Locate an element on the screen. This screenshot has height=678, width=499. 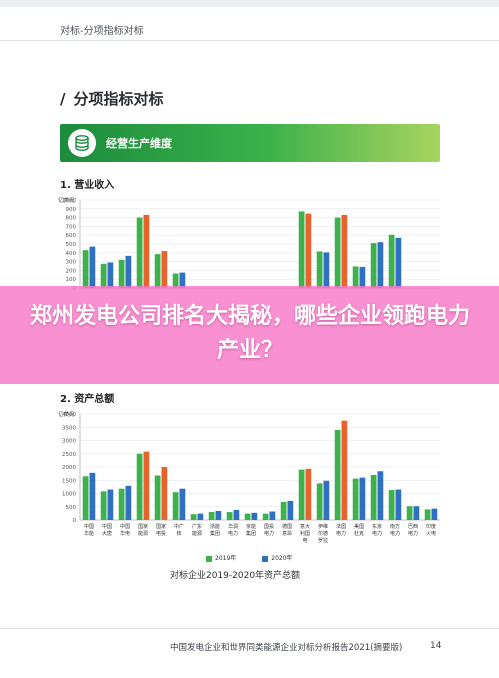
title-overlay is located at coordinates (249, 335).